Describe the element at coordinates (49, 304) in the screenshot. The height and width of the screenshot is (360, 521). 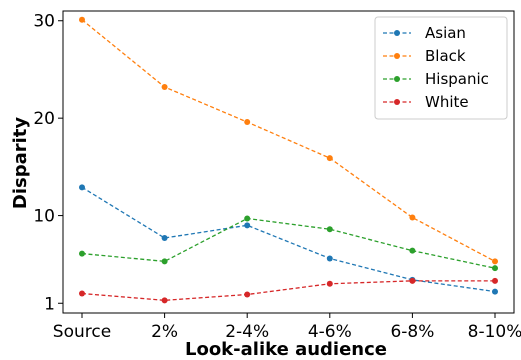
I see `y-tick-label: 1` at that location.